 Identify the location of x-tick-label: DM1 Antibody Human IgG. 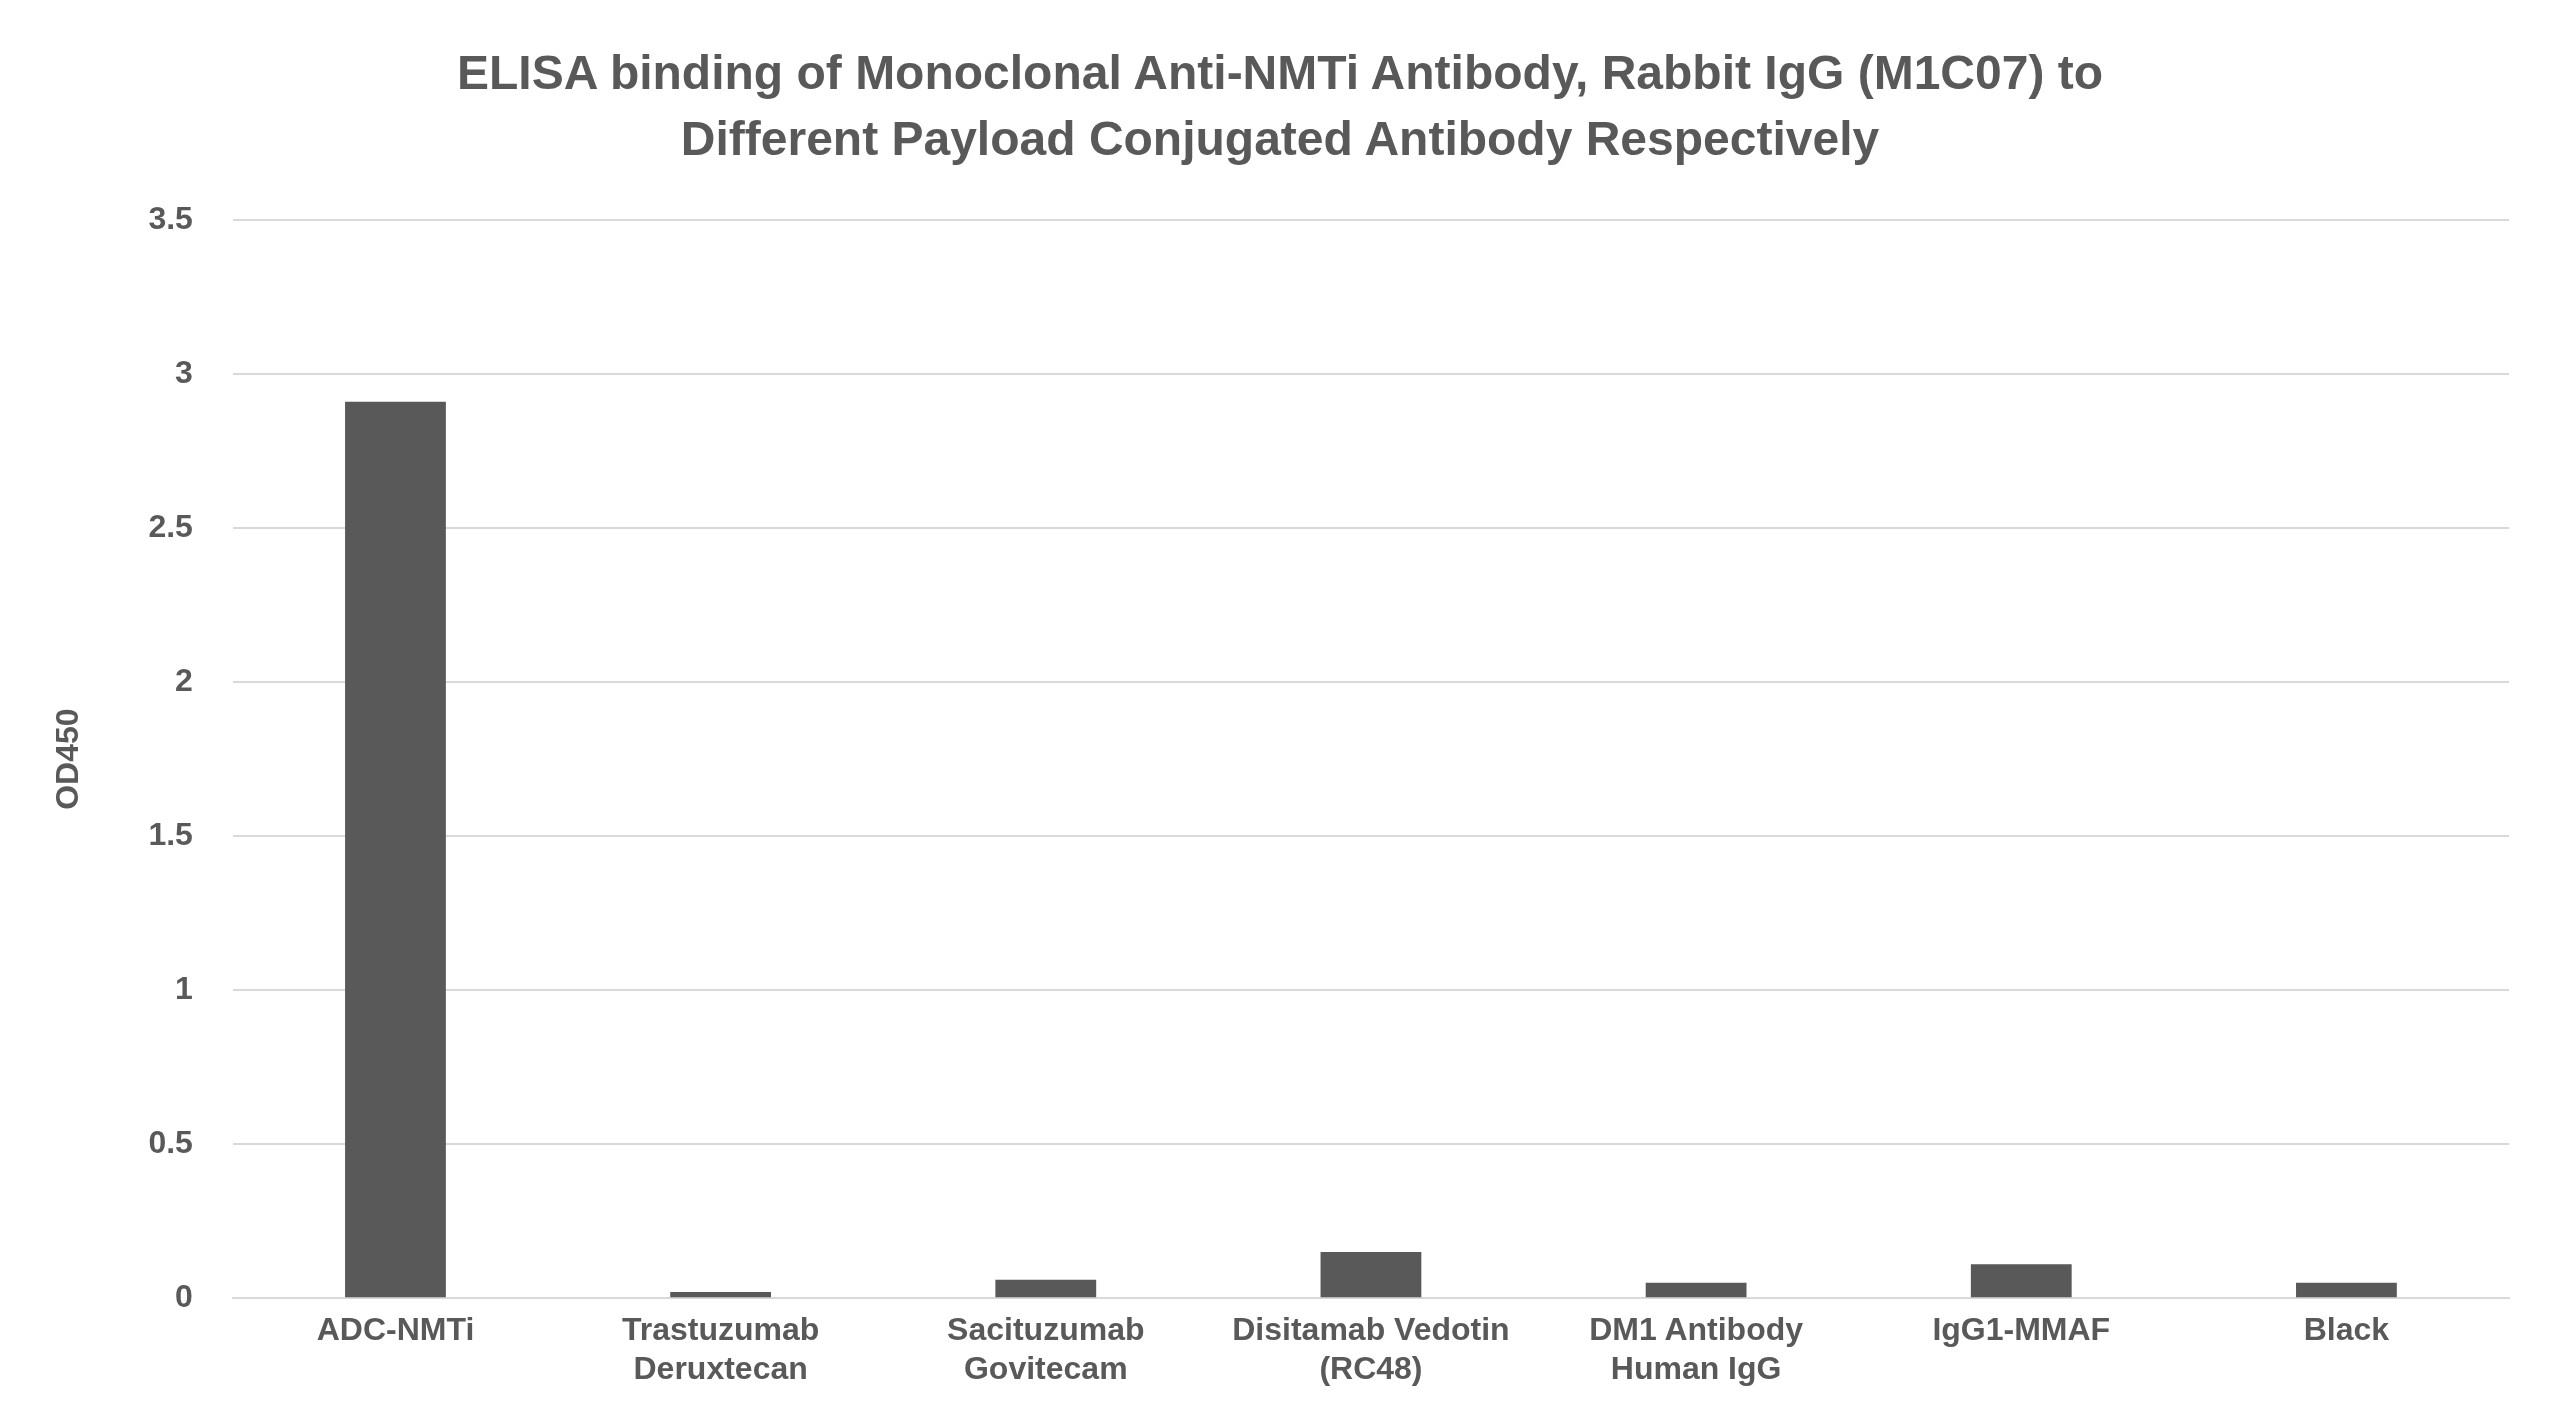
(1696, 1348).